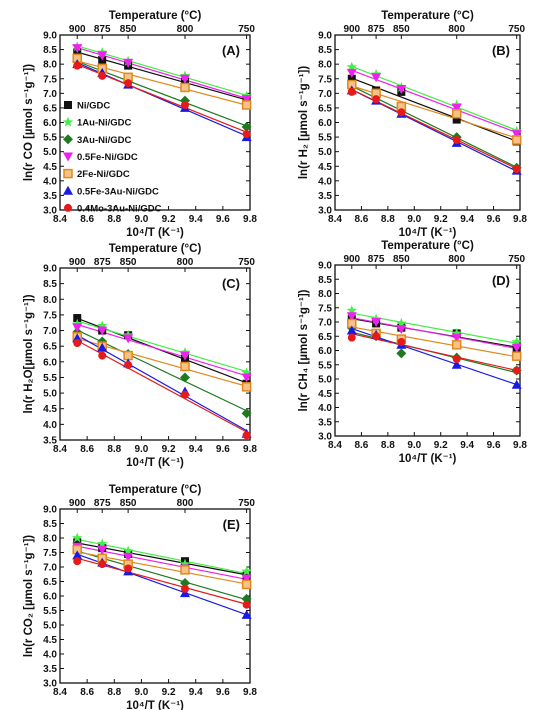 This screenshot has height=710, width=550. Describe the element at coordinates (50, 50) in the screenshot. I see `y-tick-label: 8.5` at that location.